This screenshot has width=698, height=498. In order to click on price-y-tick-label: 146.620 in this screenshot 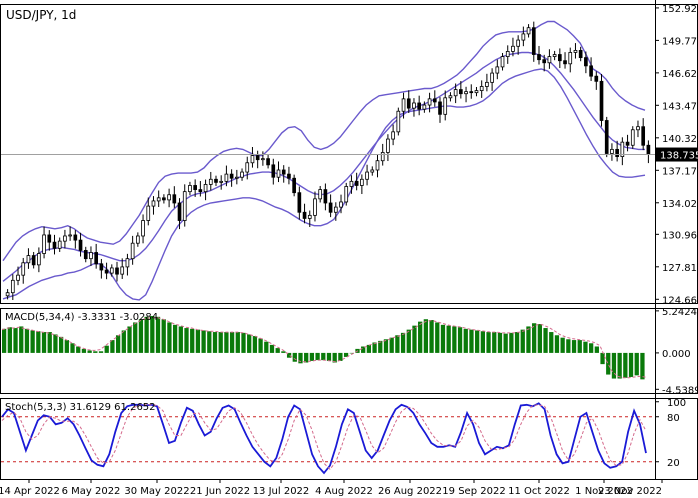, I will do `click(680, 74)`.